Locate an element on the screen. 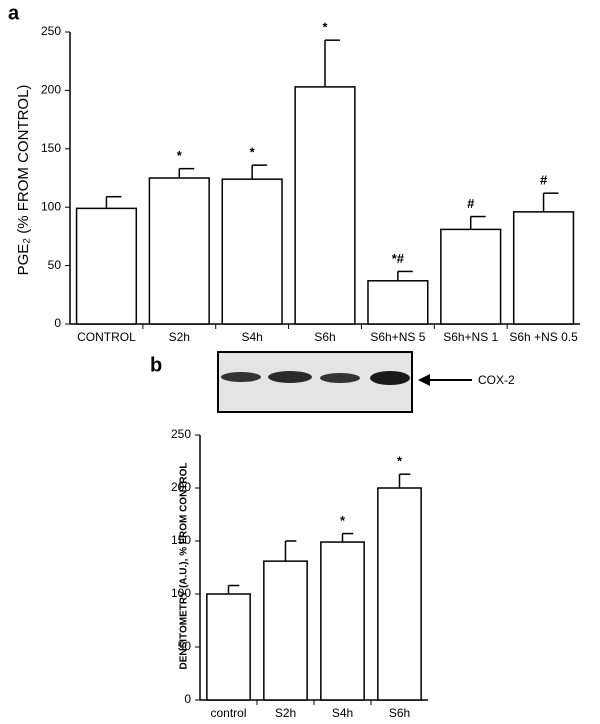 This screenshot has height=724, width=600. x-tick-label: control is located at coordinates (228, 713).